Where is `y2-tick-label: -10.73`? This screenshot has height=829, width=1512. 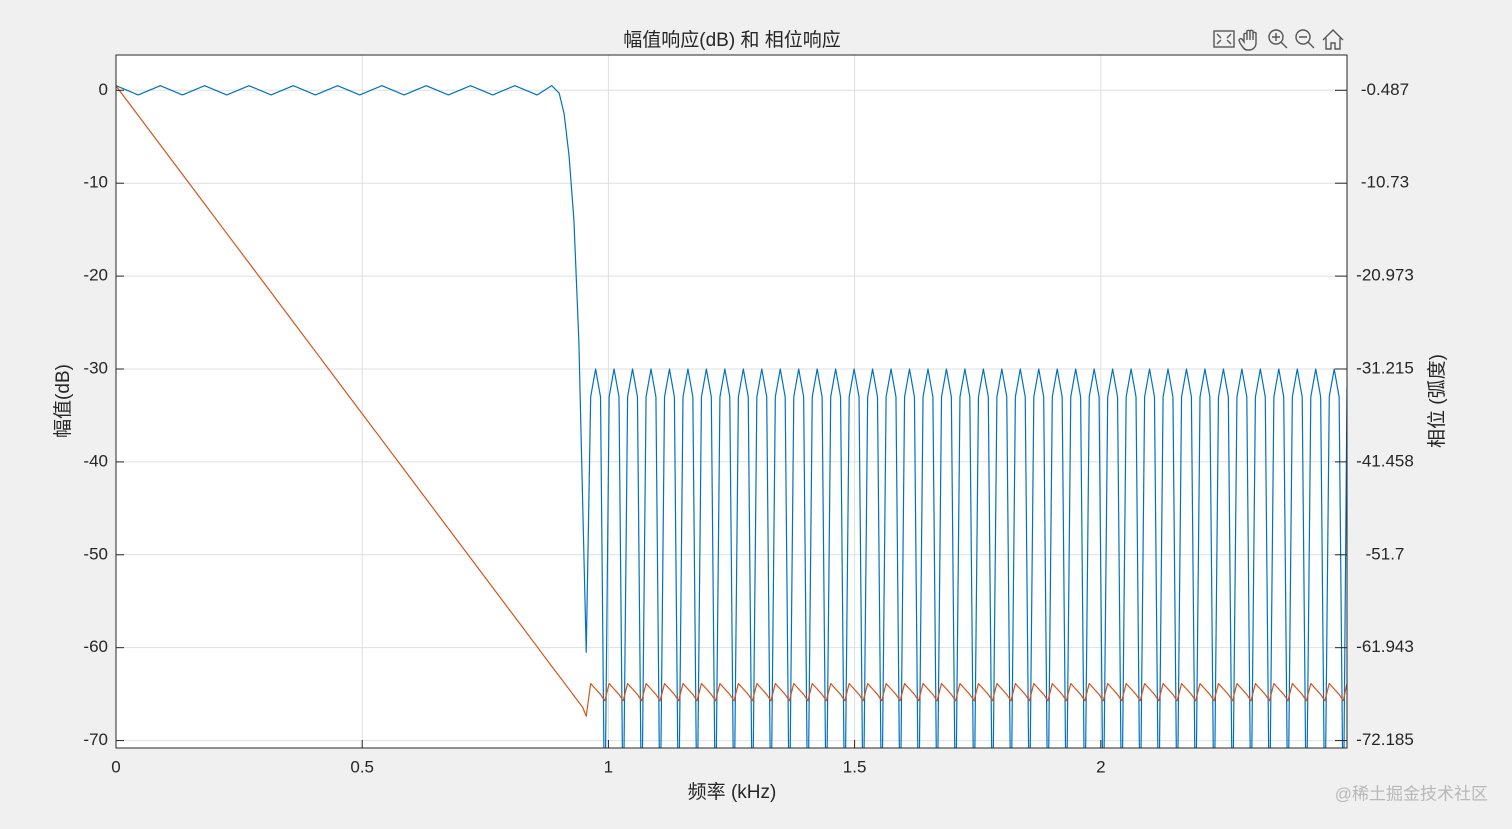
y2-tick-label: -10.73 is located at coordinates (1385, 182).